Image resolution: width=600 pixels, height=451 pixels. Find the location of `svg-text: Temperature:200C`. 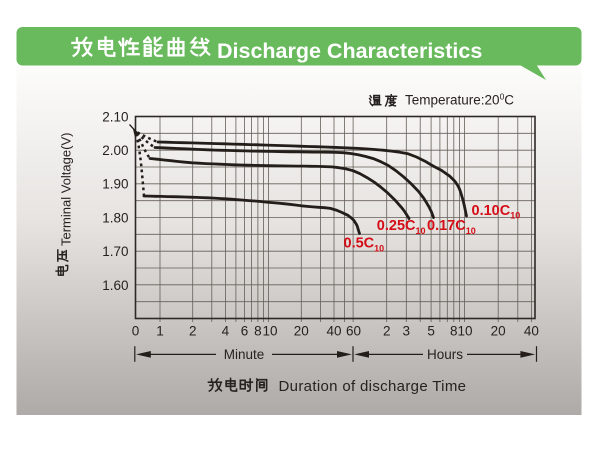

svg-text: Temperature:200C is located at coordinates (459, 100).